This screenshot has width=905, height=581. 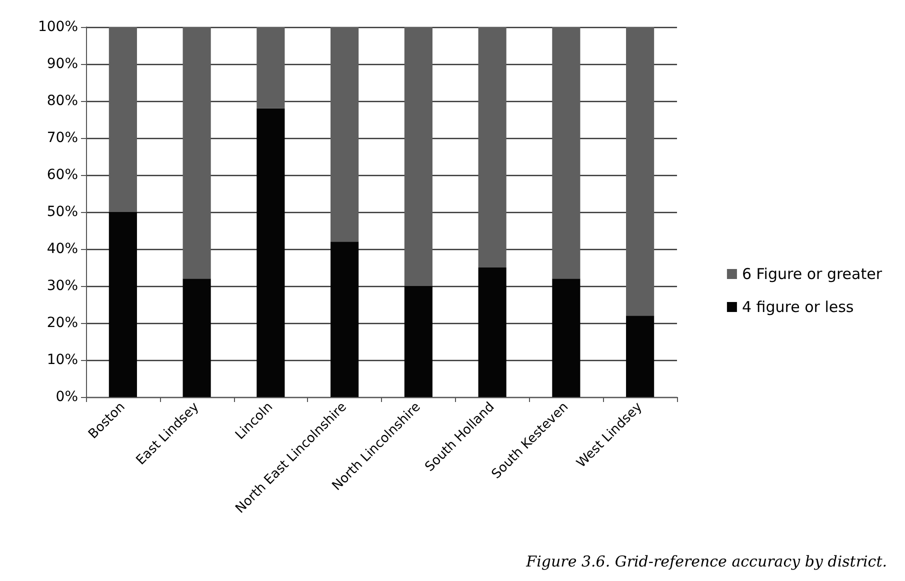 I want to click on y-tick-label: 50%, so click(x=62, y=212).